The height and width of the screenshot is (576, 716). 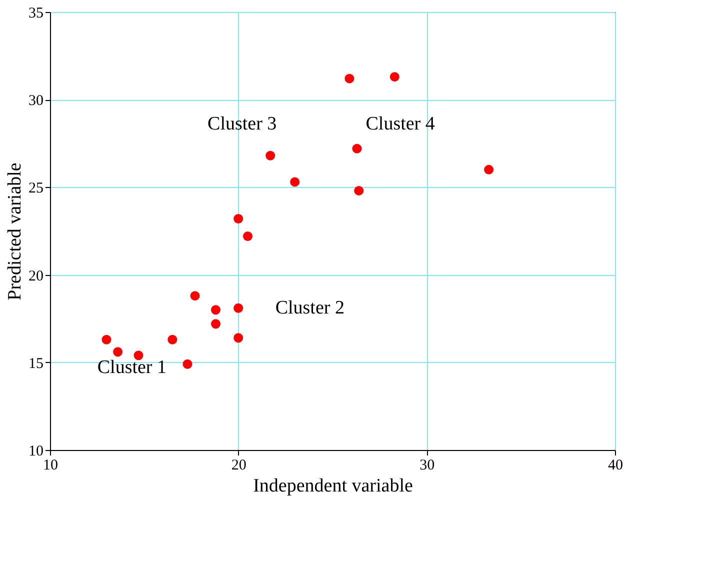 I want to click on annotation: Cluster 4, so click(x=401, y=124).